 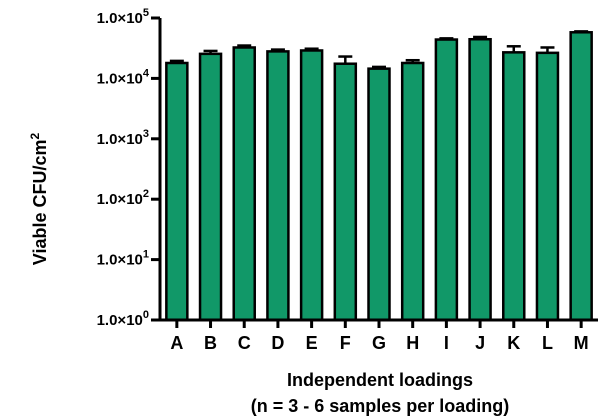 I want to click on bar-C, so click(x=244, y=184).